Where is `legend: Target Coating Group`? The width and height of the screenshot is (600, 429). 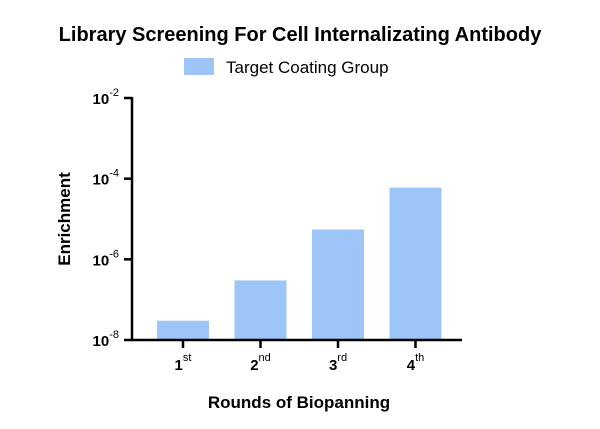 legend: Target Coating Group is located at coordinates (286, 67).